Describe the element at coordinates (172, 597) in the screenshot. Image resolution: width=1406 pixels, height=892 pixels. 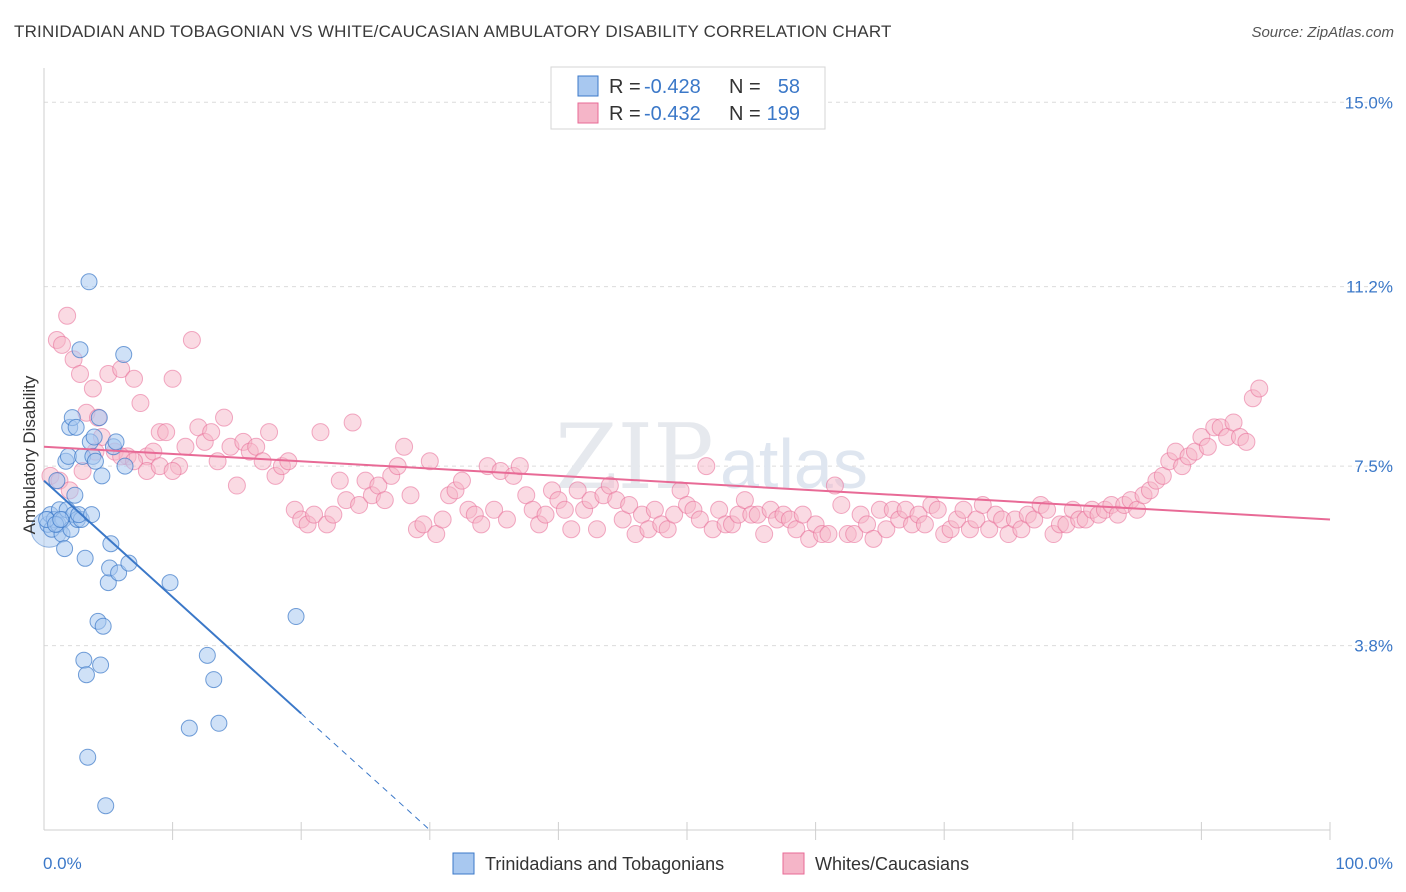
I see `trend-line-trinidadians` at that location.